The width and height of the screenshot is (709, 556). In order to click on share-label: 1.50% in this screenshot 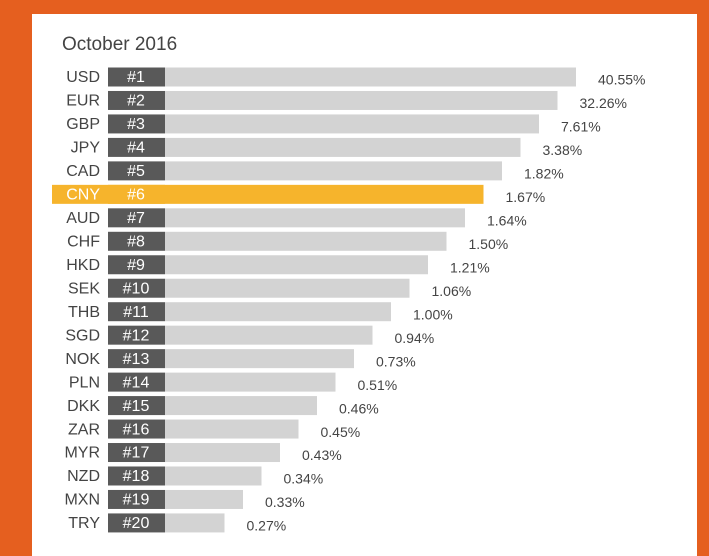, I will do `click(489, 244)`.